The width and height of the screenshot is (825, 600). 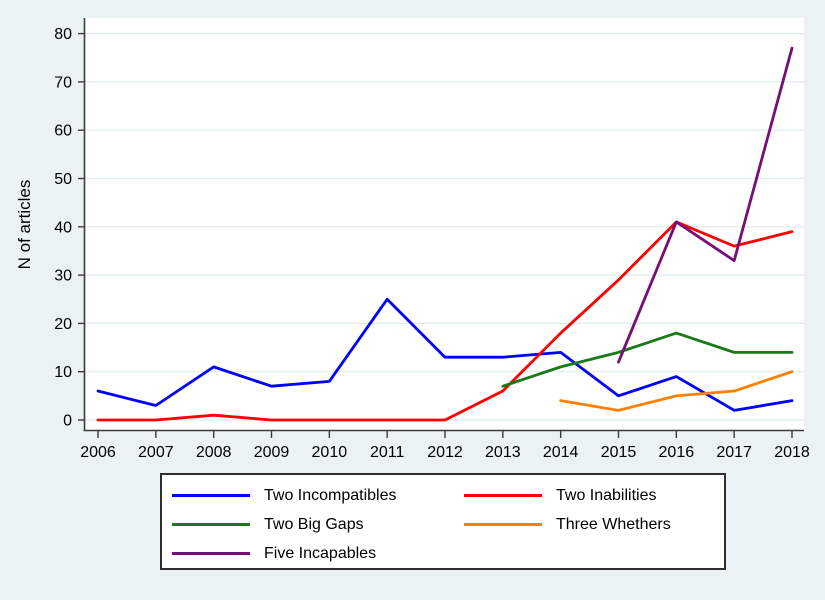 I want to click on legend-line-swatch-blue, so click(x=211, y=495).